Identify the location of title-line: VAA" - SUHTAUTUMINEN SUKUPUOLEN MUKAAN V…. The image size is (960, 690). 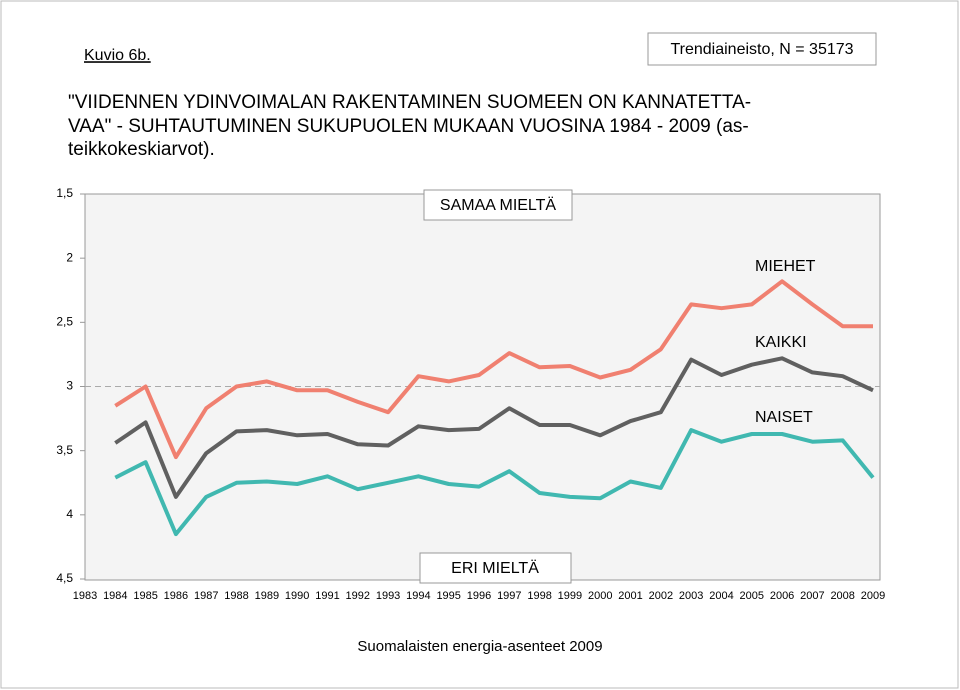
(408, 126).